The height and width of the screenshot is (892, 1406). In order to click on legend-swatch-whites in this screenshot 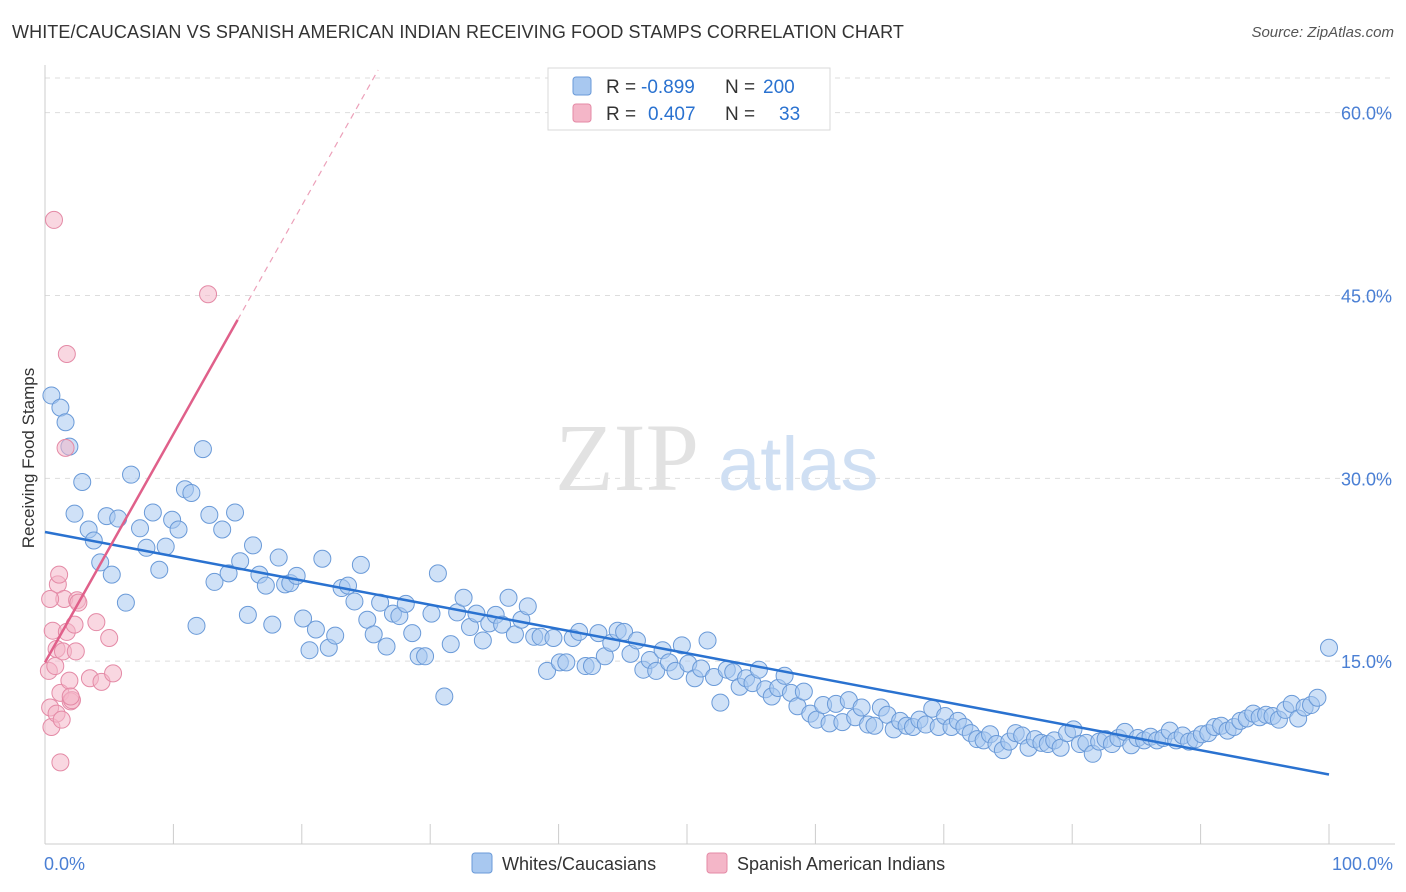, I will do `click(582, 86)`.